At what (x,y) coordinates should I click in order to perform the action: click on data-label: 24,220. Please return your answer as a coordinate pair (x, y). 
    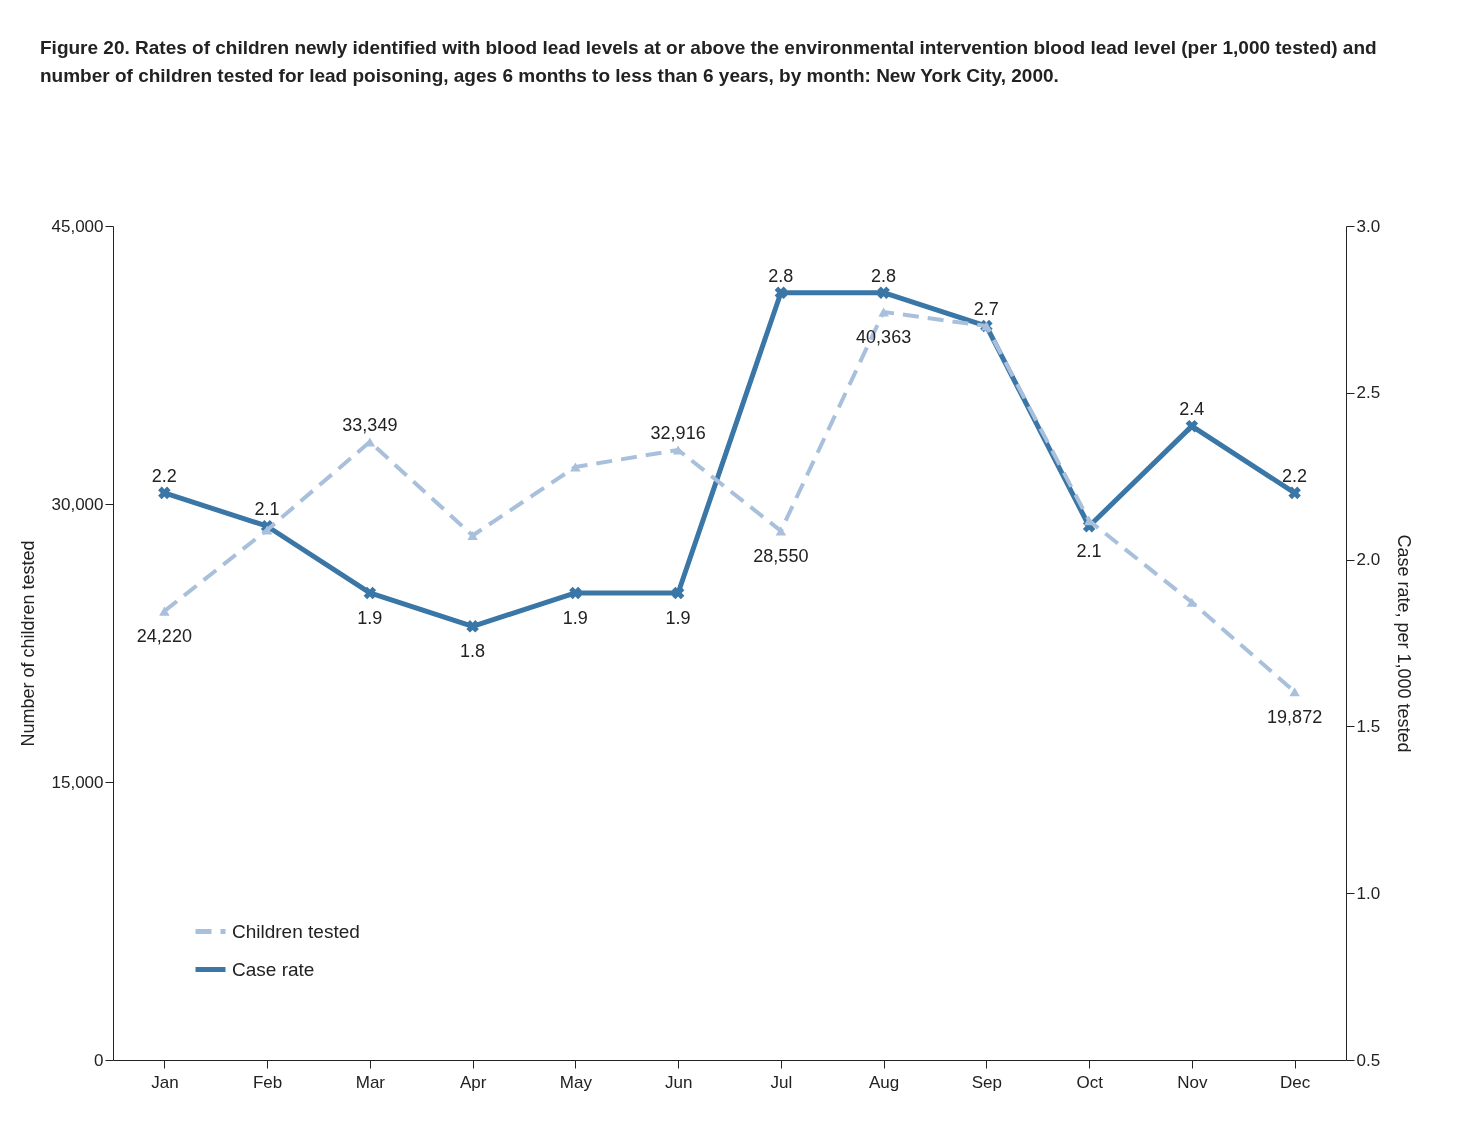
    Looking at the image, I should click on (164, 636).